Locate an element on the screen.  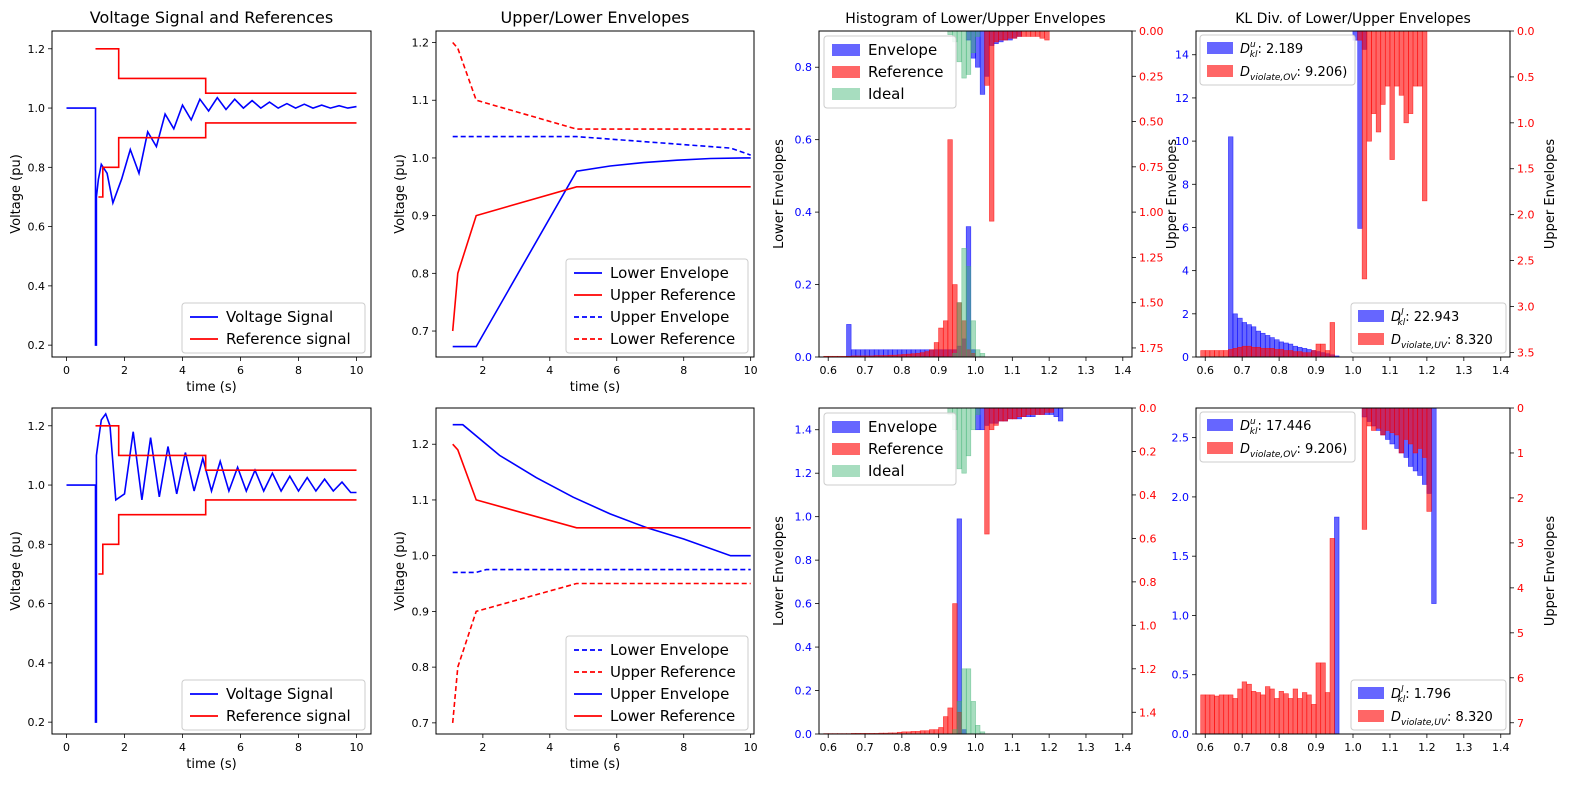
y-right-tick-label: 0 is located at coordinates (1520, 408).